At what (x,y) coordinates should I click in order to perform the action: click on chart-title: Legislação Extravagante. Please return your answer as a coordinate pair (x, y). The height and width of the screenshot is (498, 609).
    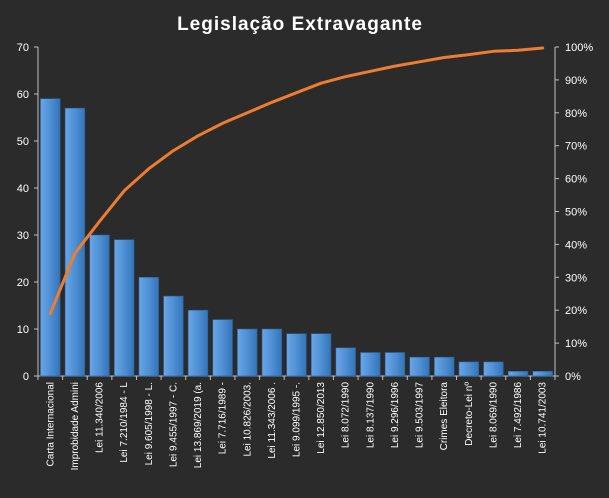
    Looking at the image, I should click on (300, 24).